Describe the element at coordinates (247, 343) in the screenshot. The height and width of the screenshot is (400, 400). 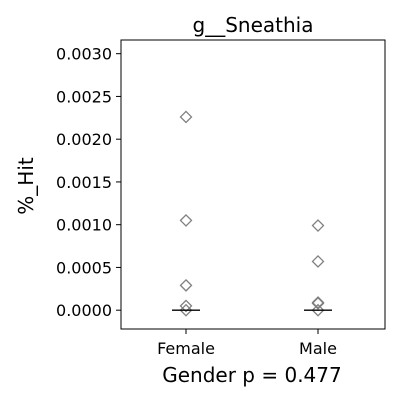
I see `x-axis-ticks: Female Male` at that location.